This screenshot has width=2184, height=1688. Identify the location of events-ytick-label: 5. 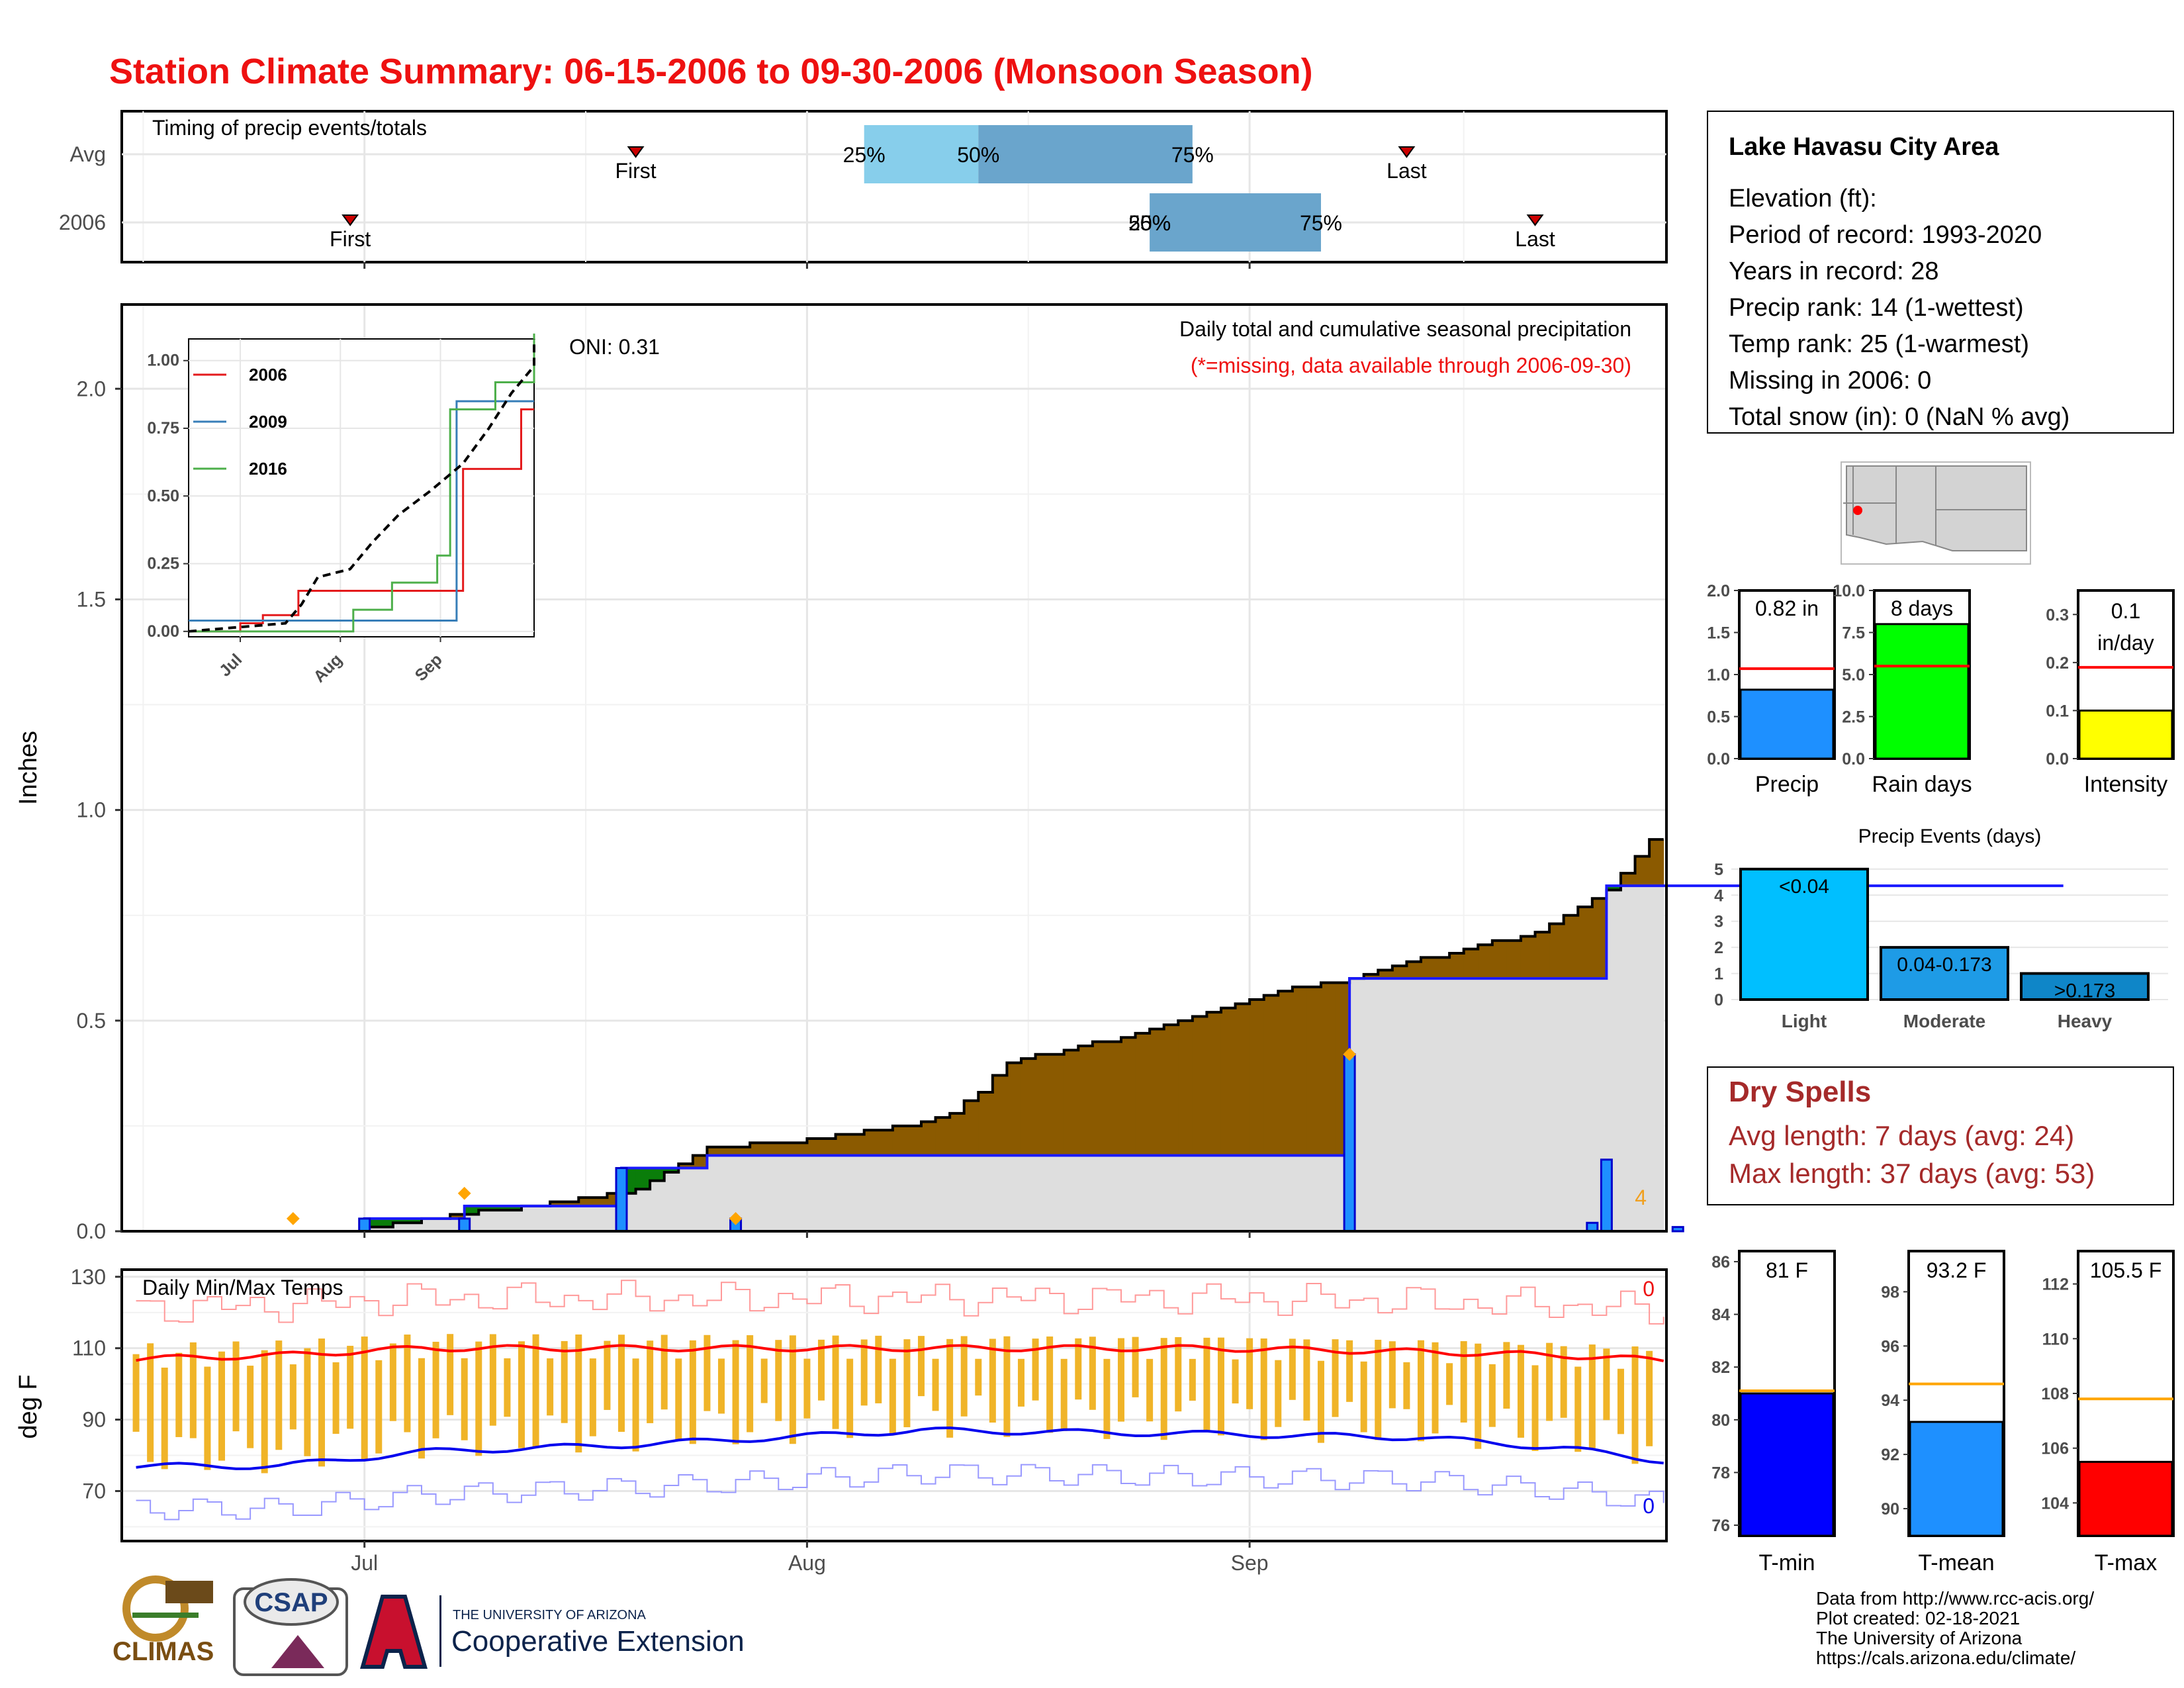
(1718, 870).